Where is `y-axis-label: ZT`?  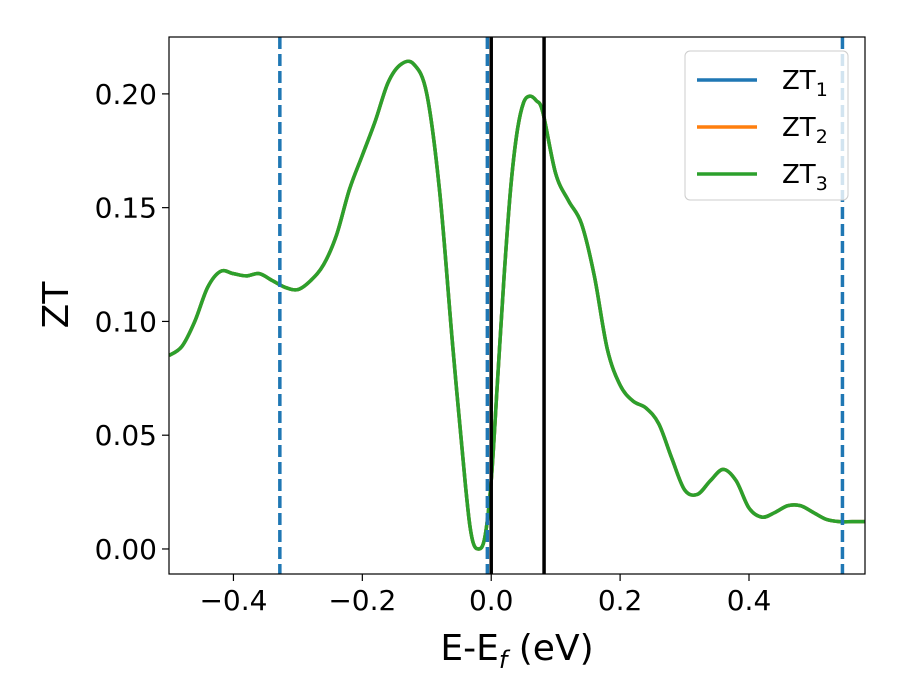 y-axis-label: ZT is located at coordinates (56, 305).